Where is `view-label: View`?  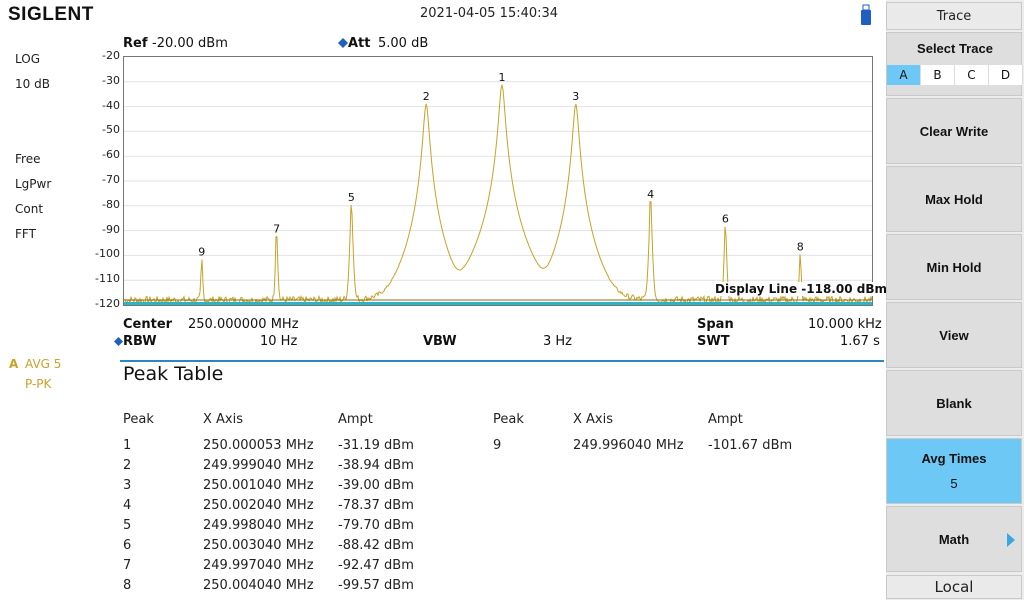
view-label: View is located at coordinates (954, 335).